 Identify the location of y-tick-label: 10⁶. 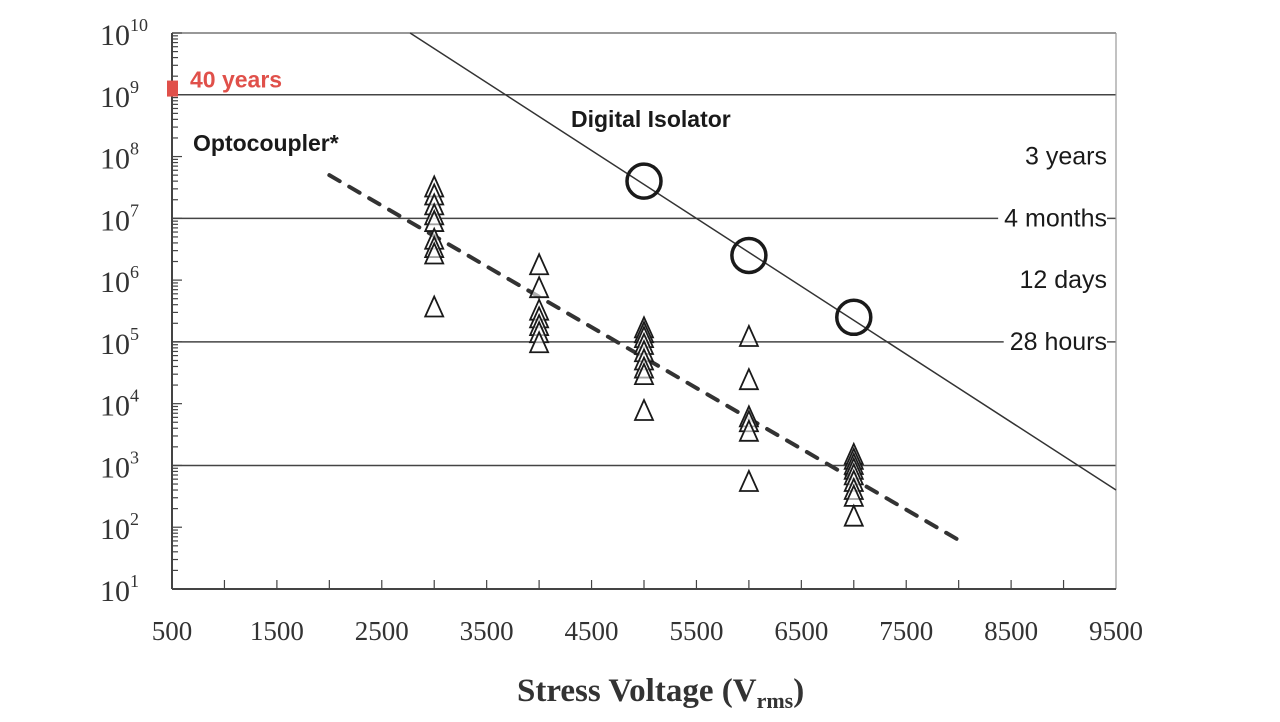
(119, 280).